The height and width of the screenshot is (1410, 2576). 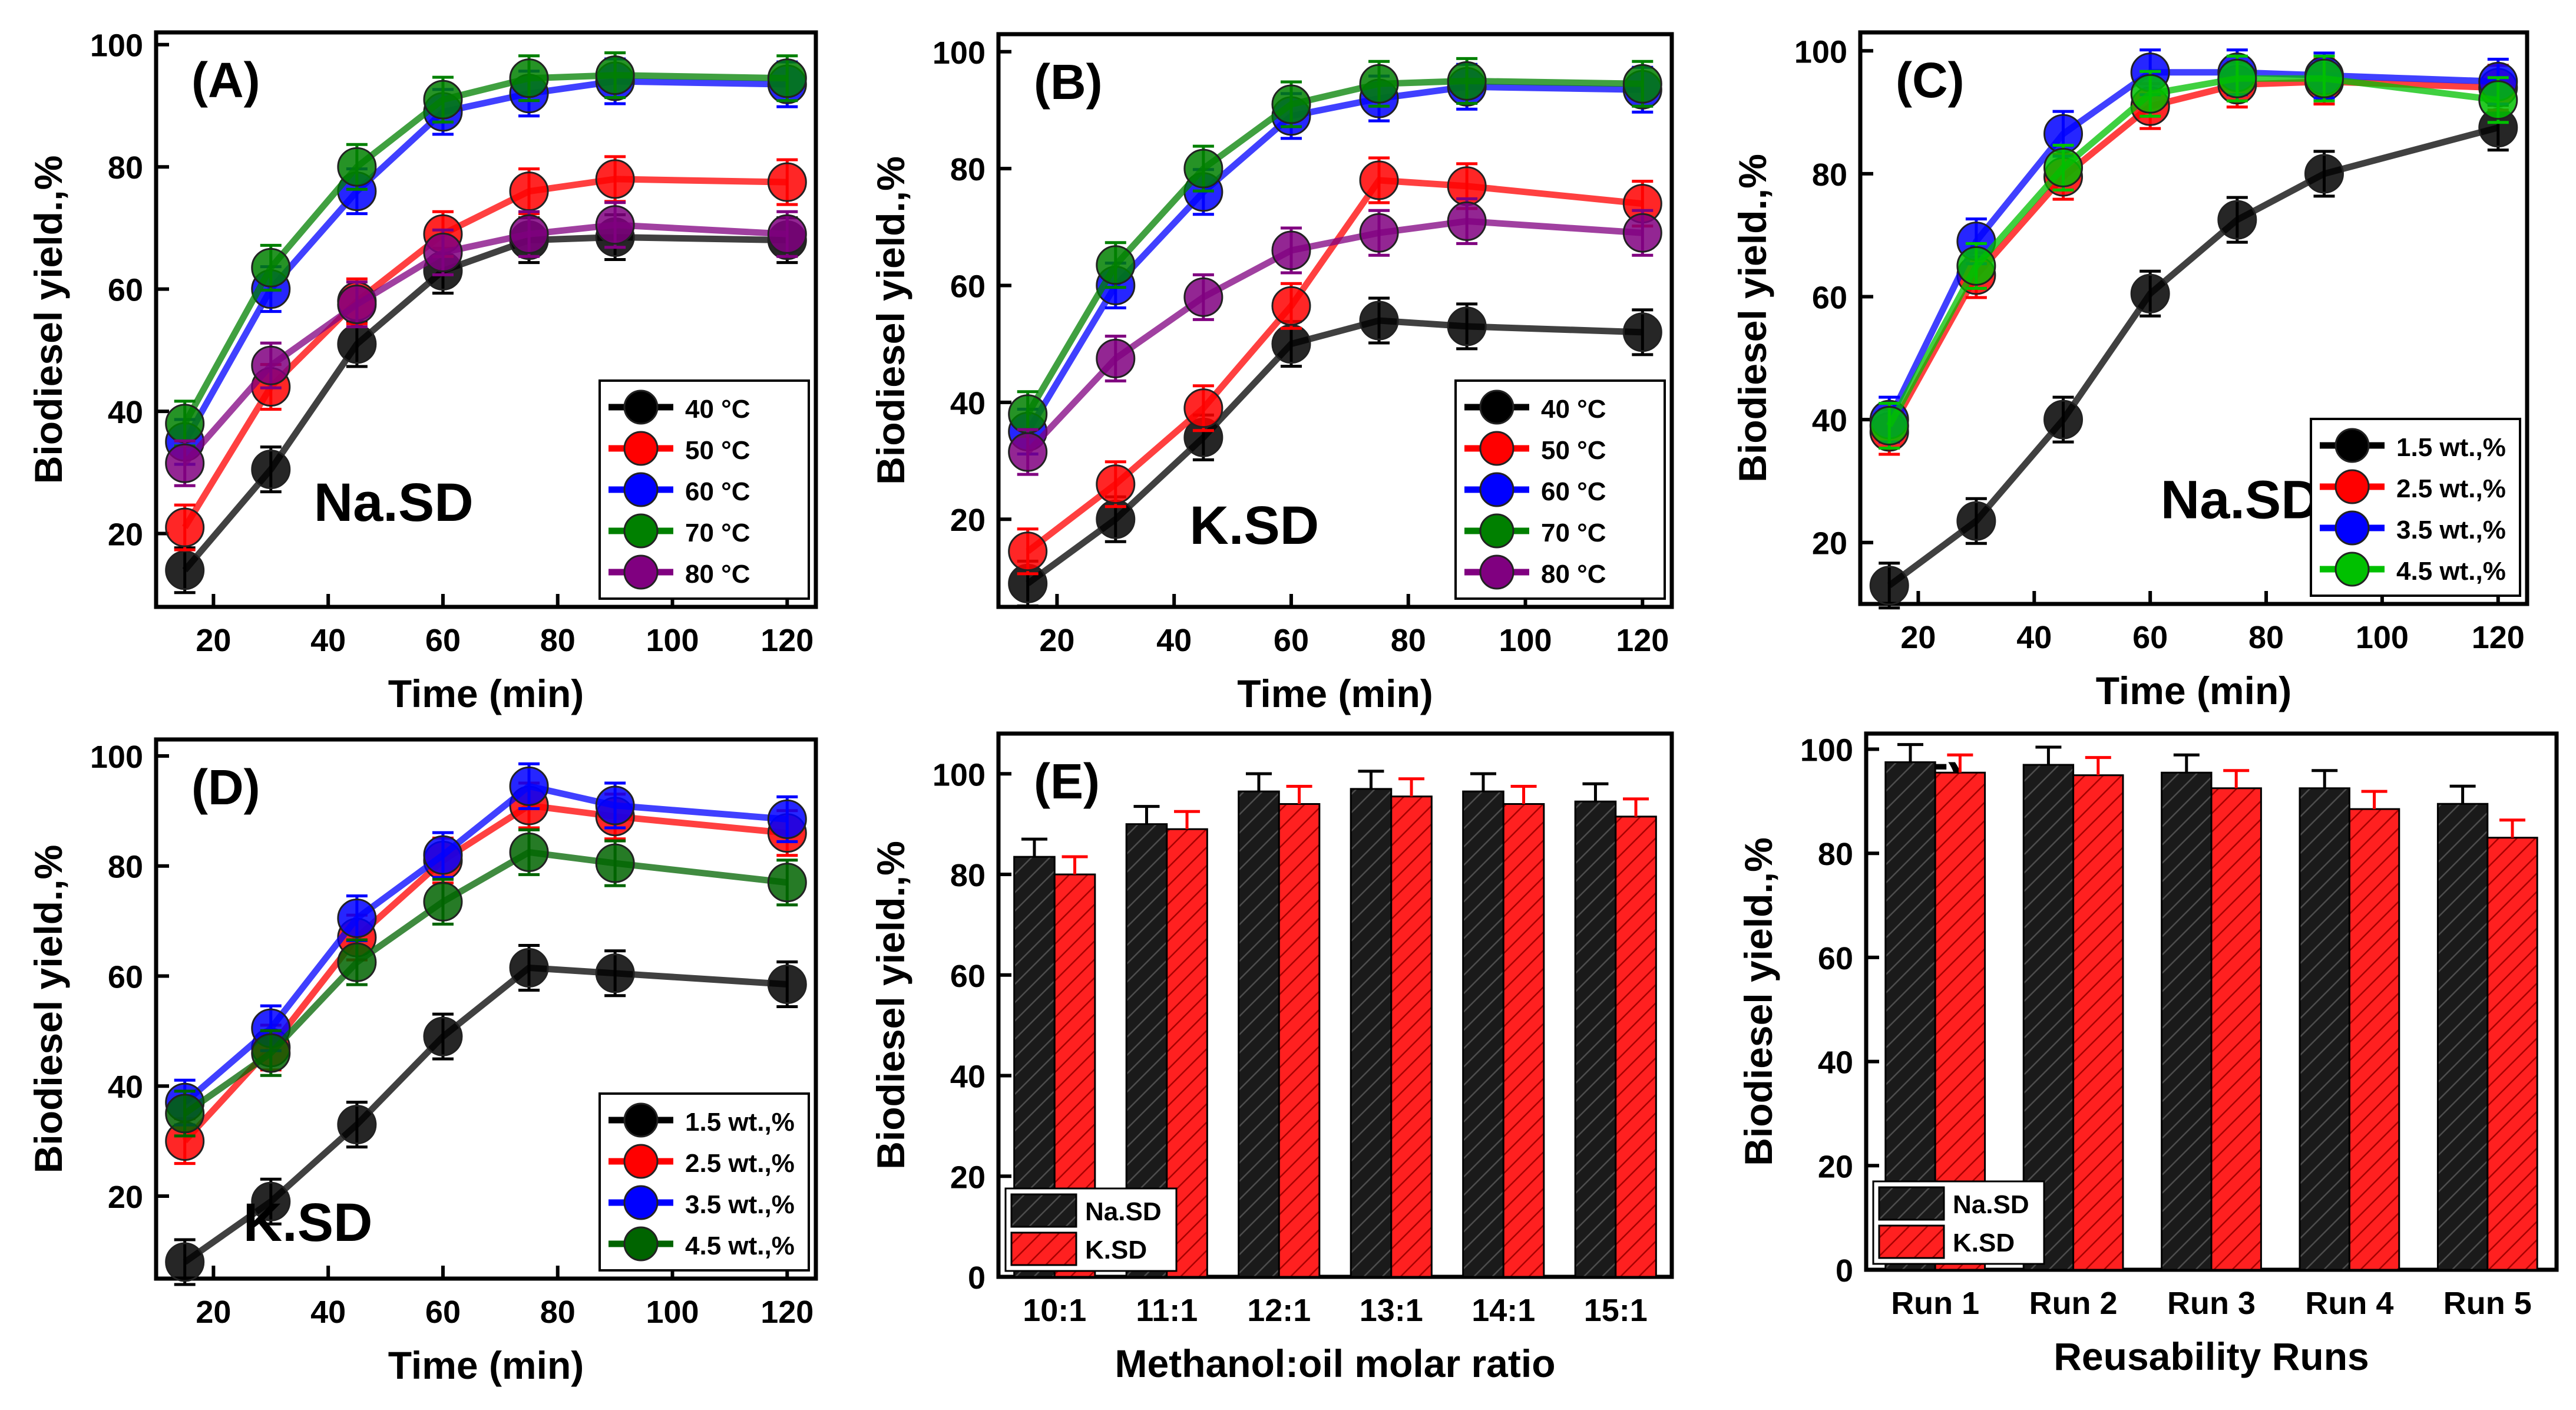 What do you see at coordinates (2240, 500) in the screenshot?
I see `dataset-annotation: Na.SD` at bounding box center [2240, 500].